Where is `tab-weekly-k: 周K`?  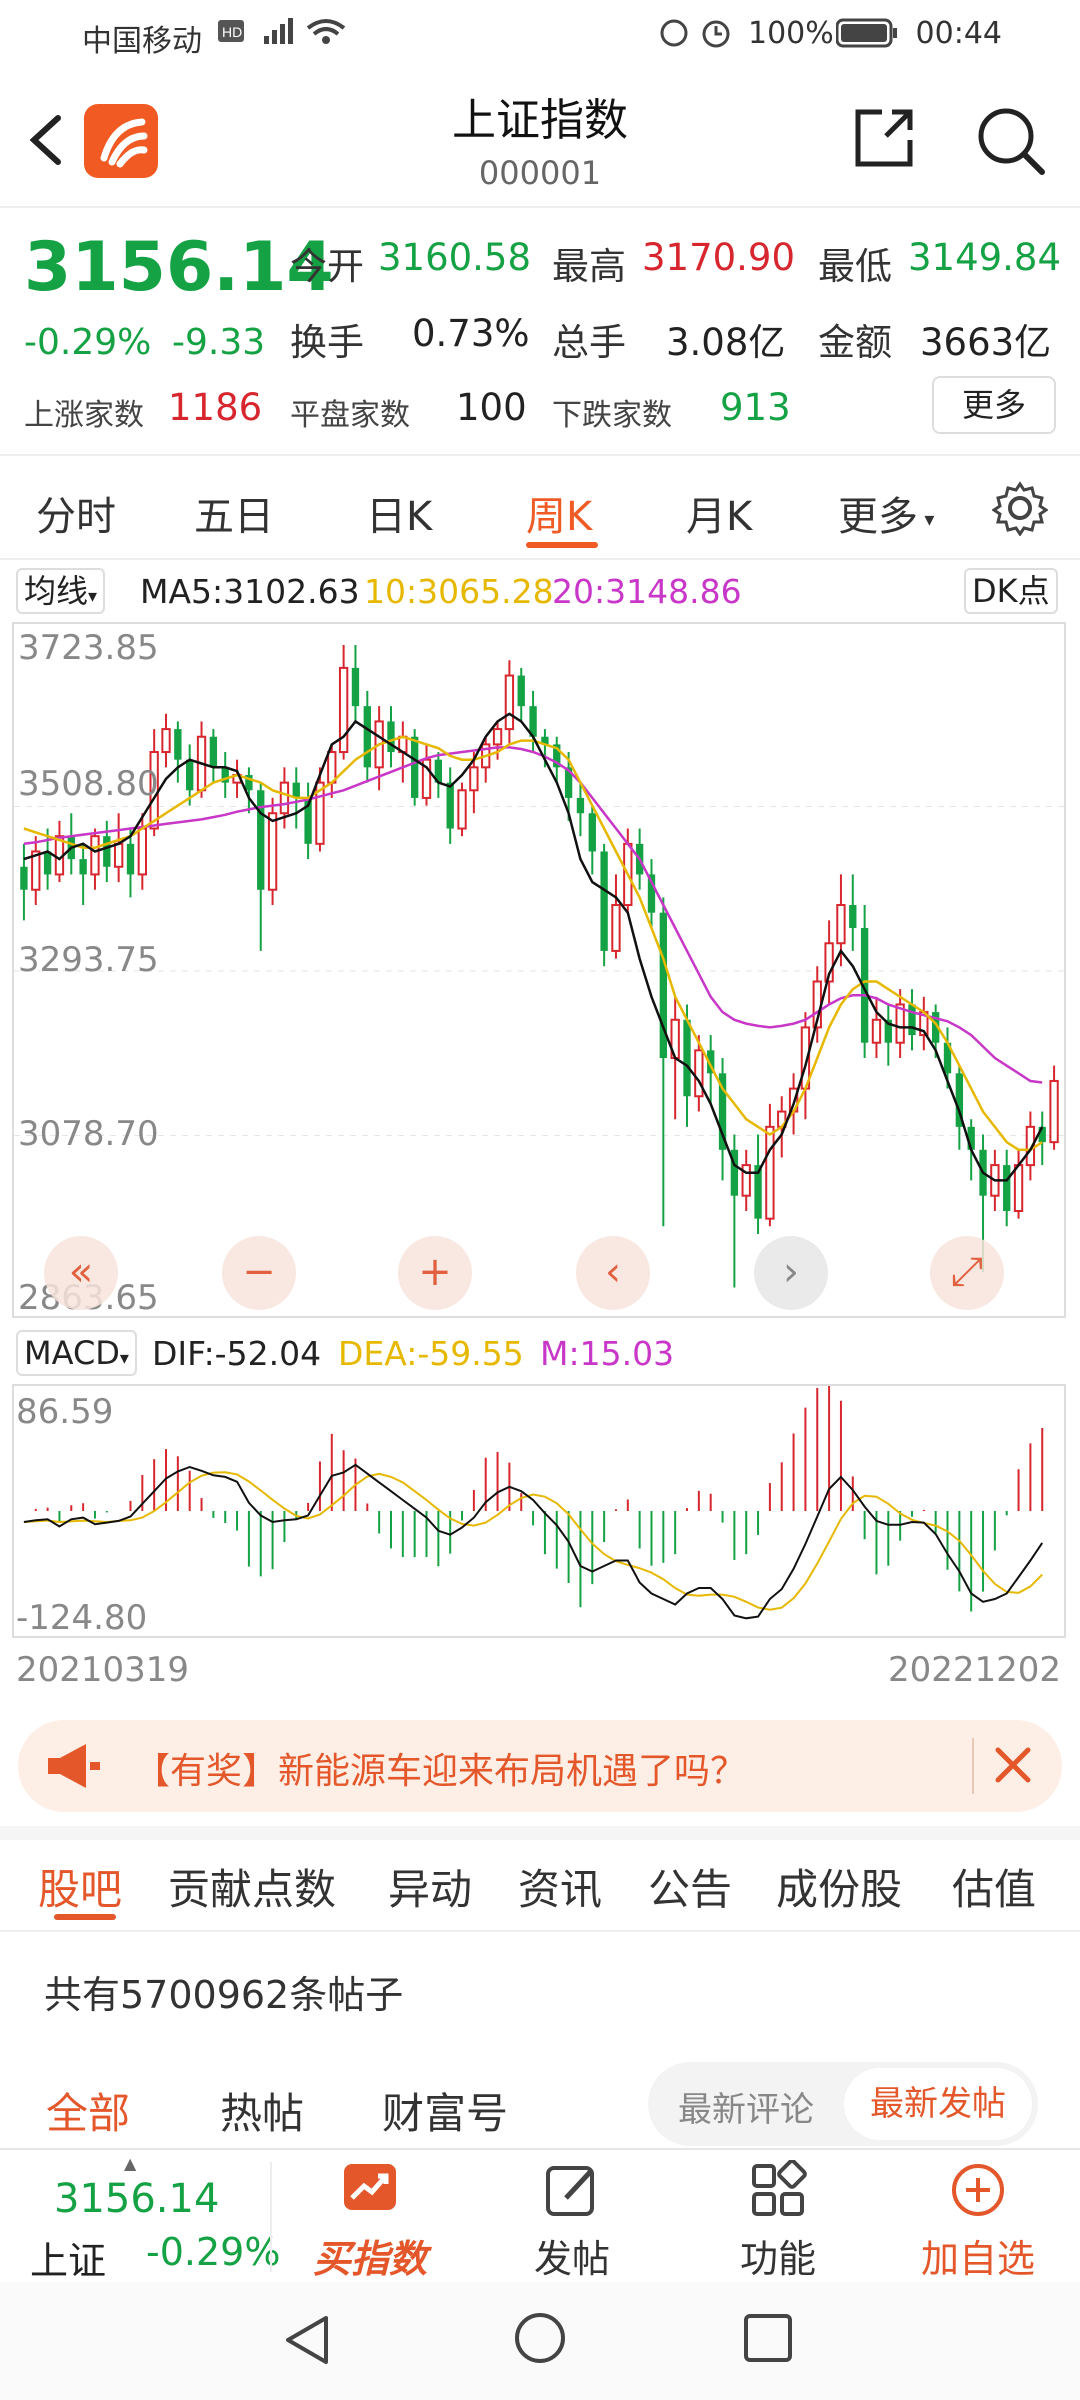 tab-weekly-k: 周K is located at coordinates (559, 517).